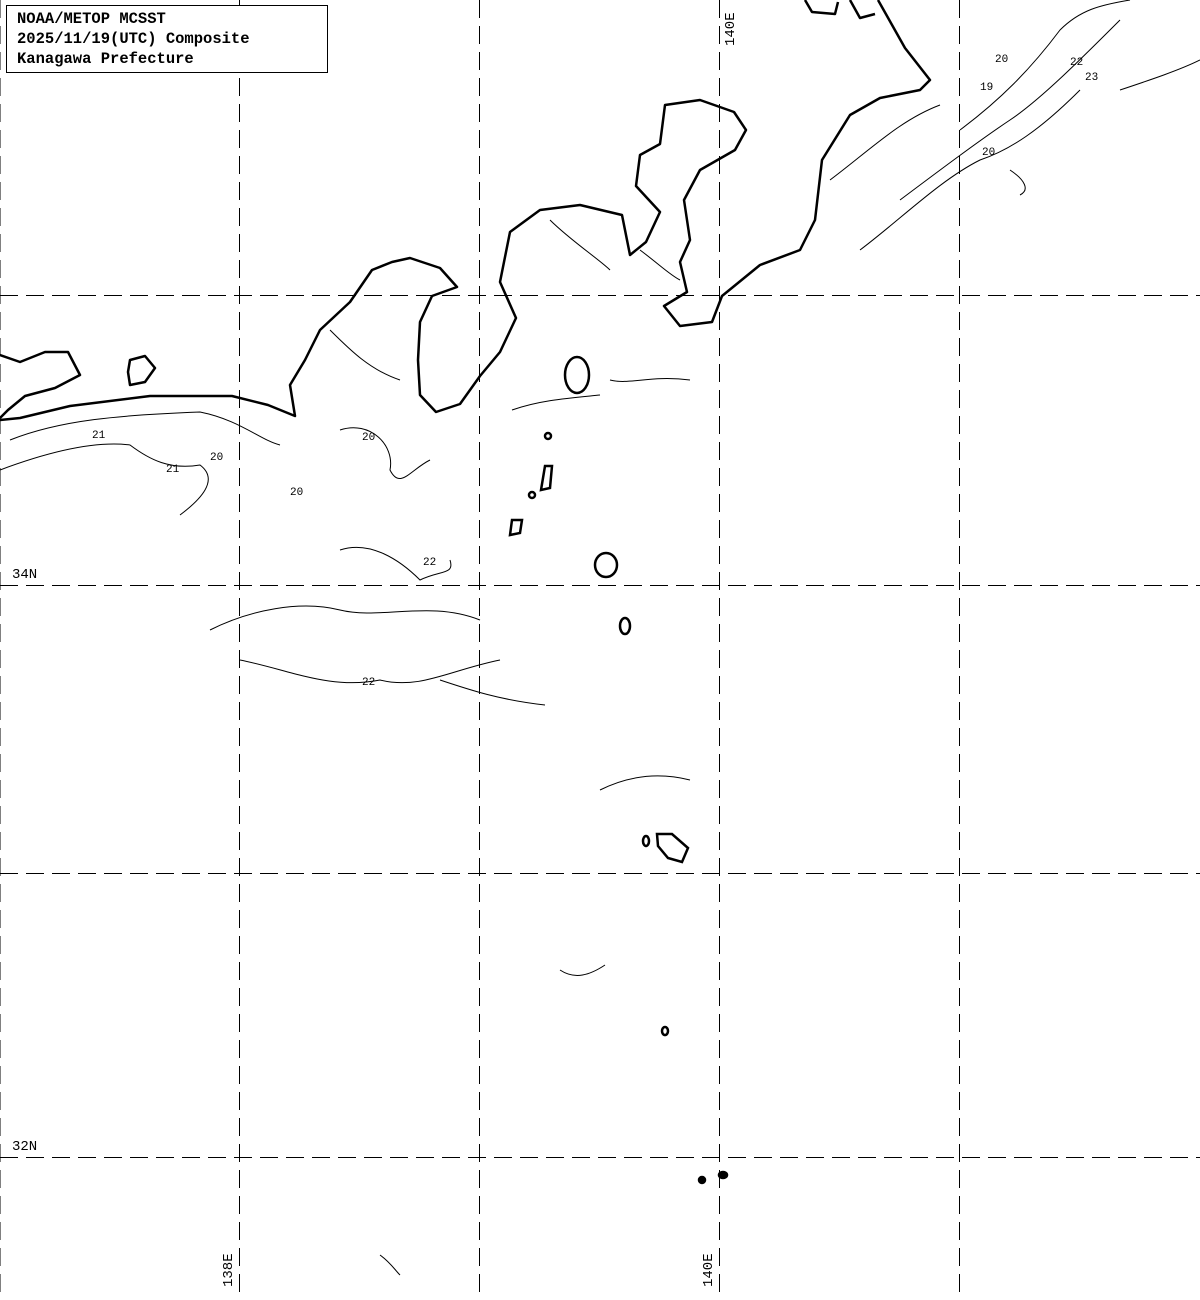  Describe the element at coordinates (41, 384) in the screenshot. I see `coastline-west` at that location.